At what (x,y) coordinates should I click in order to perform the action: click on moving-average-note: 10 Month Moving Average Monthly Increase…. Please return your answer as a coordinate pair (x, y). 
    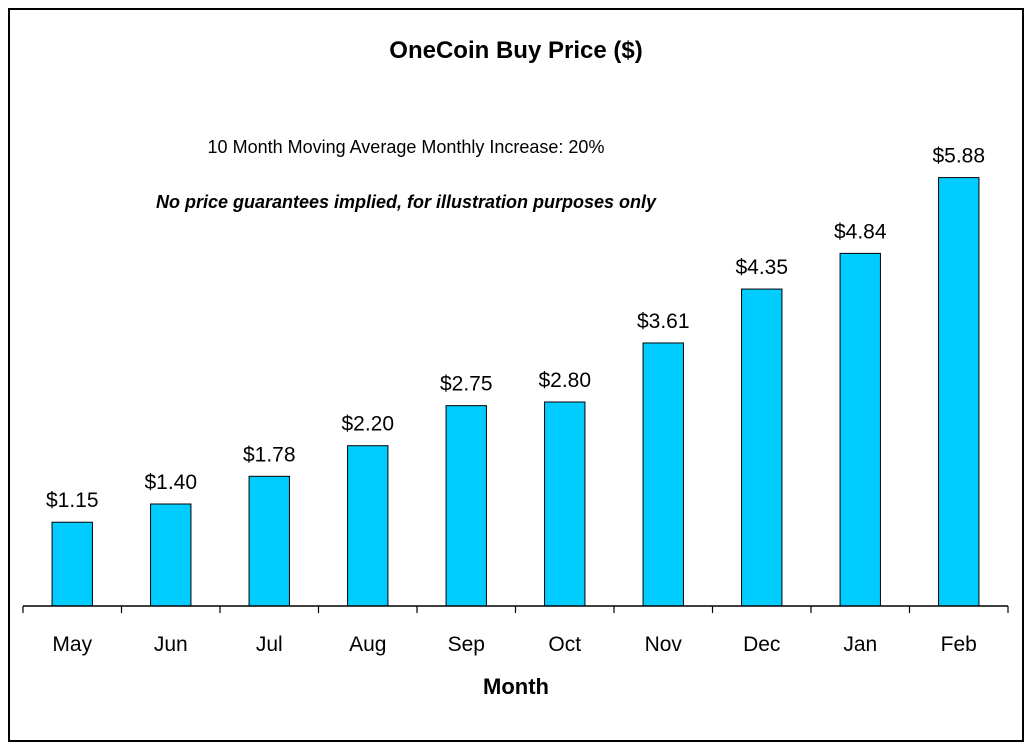
    Looking at the image, I should click on (406, 147).